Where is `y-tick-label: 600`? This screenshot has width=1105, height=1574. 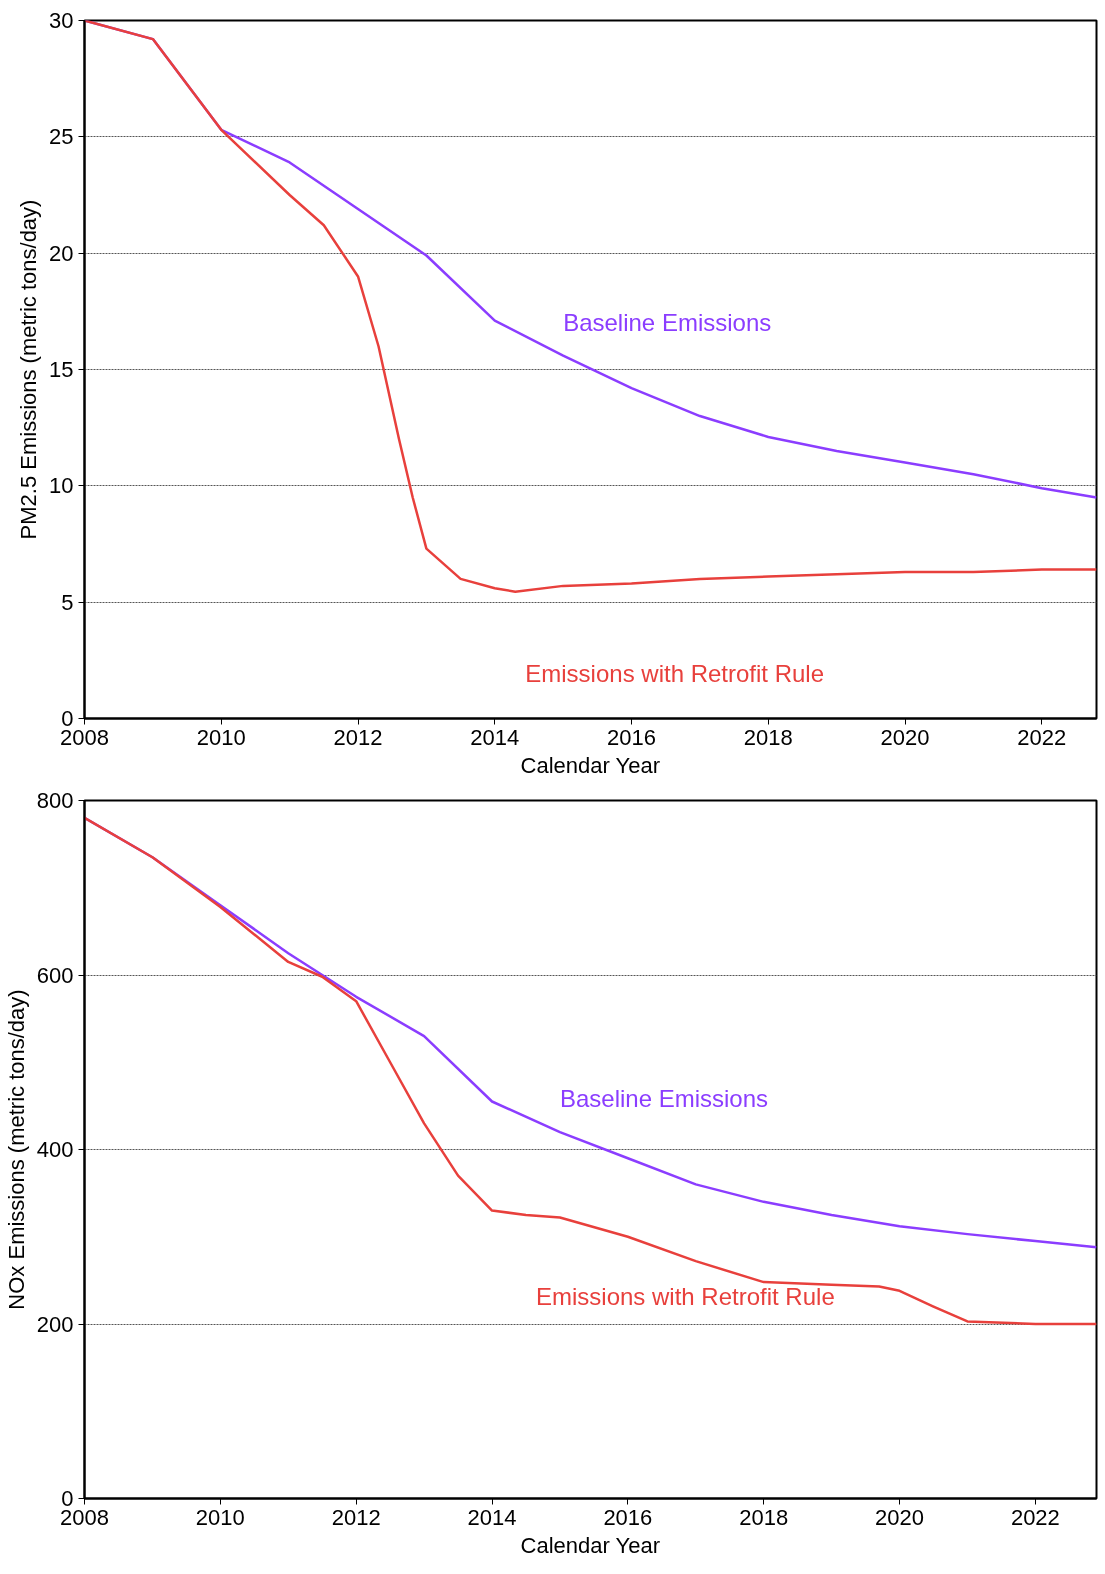
y-tick-label: 600 is located at coordinates (55, 975).